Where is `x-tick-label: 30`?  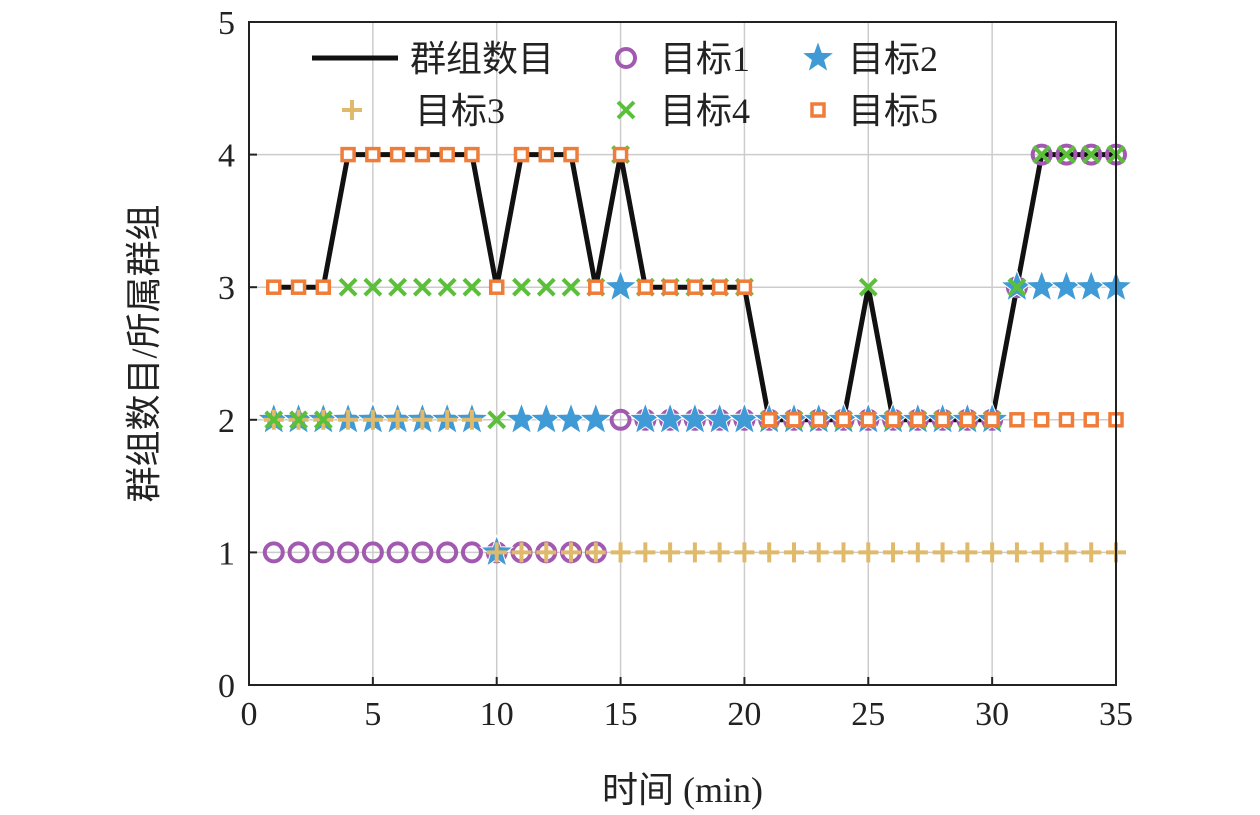
x-tick-label: 30 is located at coordinates (992, 714).